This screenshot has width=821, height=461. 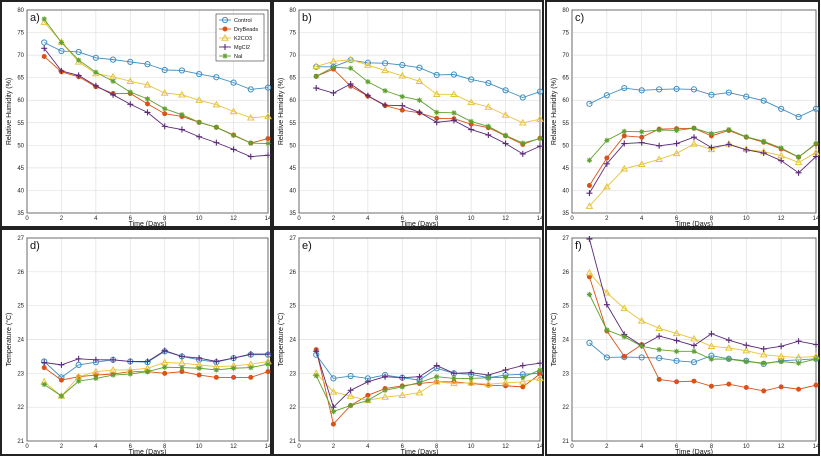 What do you see at coordinates (20, 214) in the screenshot?
I see `y-tick-label: 35` at bounding box center [20, 214].